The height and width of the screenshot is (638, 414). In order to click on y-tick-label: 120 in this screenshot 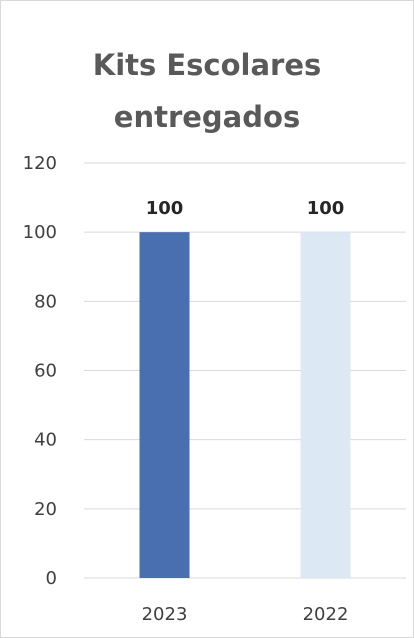, I will do `click(40, 163)`.